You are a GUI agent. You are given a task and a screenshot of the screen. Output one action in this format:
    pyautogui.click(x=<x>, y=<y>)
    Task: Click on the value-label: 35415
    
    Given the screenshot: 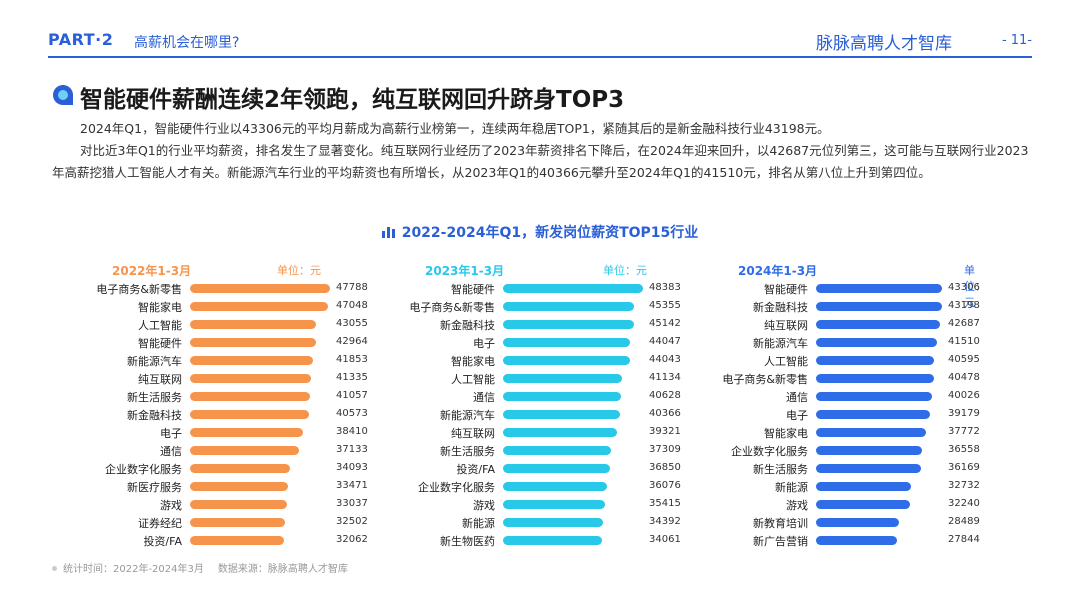 What is the action you would take?
    pyautogui.click(x=665, y=503)
    